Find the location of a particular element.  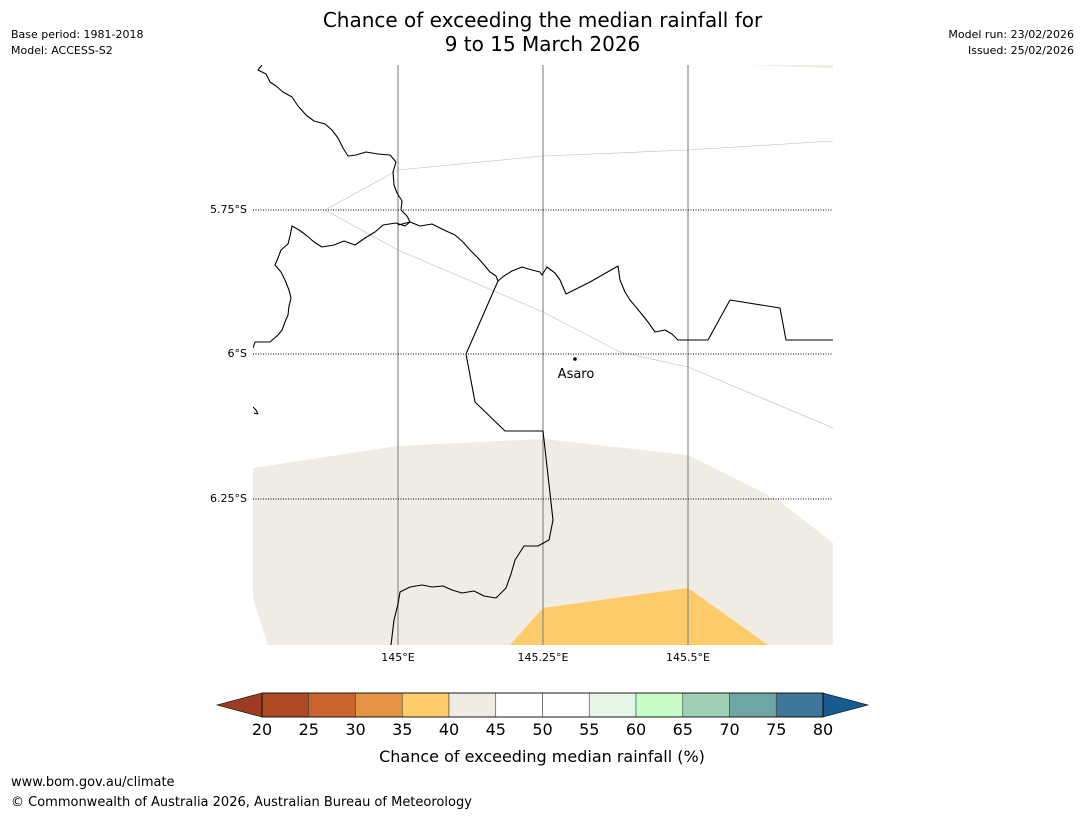

lon-tick-label: 145.25°E is located at coordinates (543, 657).